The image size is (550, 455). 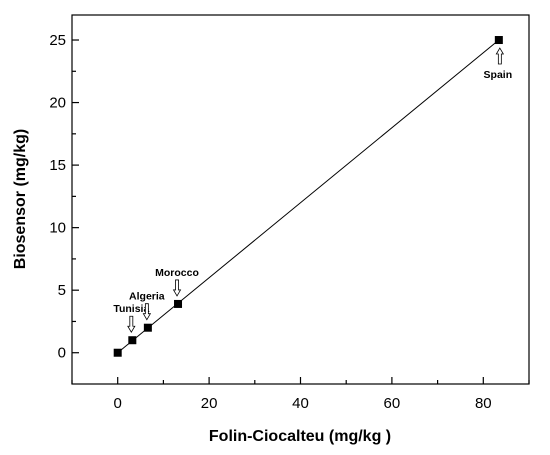 What do you see at coordinates (57, 103) in the screenshot?
I see `y-tick-label: 20` at bounding box center [57, 103].